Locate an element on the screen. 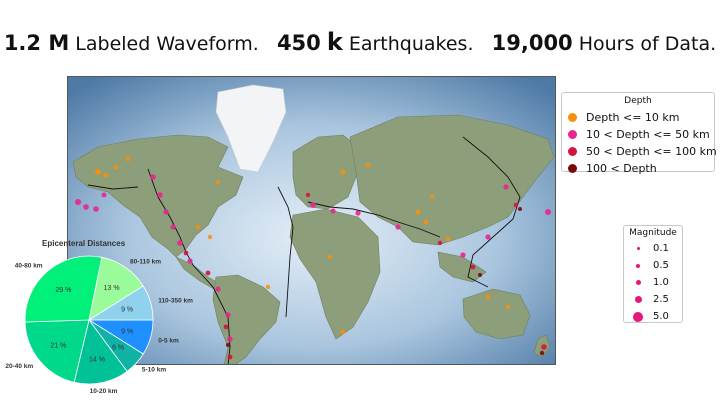 This screenshot has width=720, height=405. pie-category-label: 10-20 km is located at coordinates (104, 391).